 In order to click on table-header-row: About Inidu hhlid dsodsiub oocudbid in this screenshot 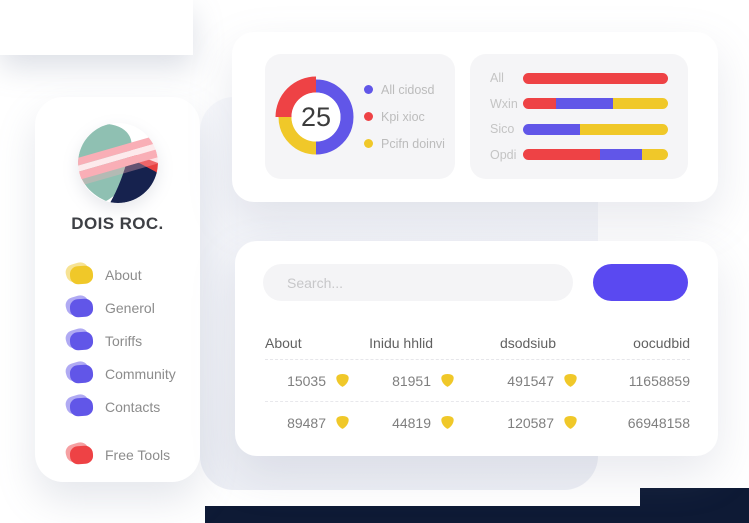, I will do `click(477, 343)`.